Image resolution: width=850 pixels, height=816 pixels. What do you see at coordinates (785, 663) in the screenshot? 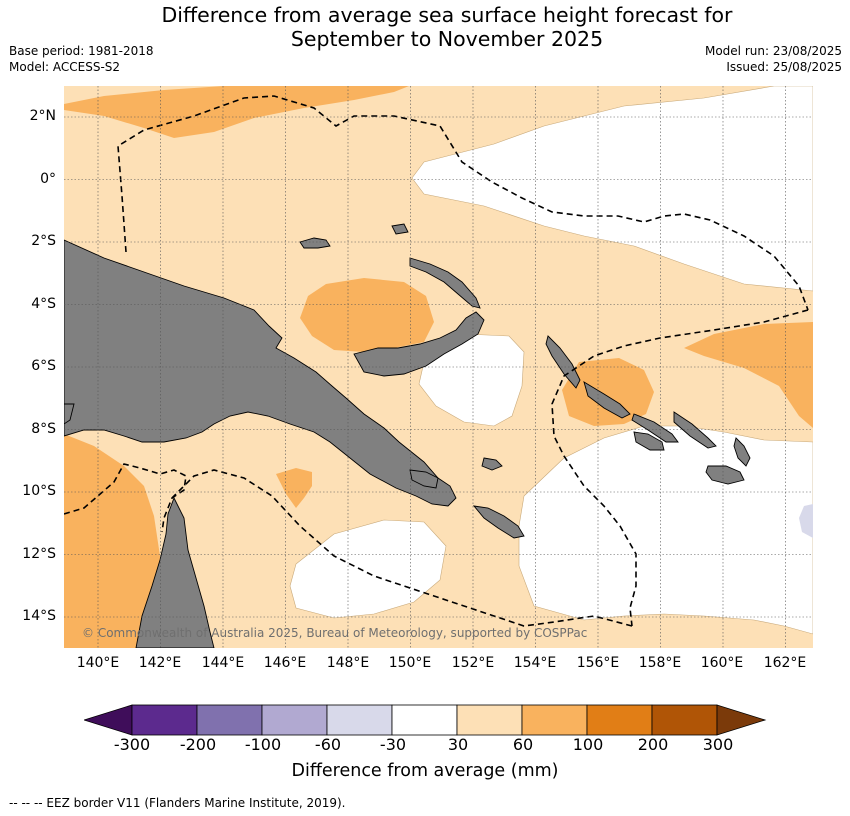
I see `lon-label: 162°E` at bounding box center [785, 663].